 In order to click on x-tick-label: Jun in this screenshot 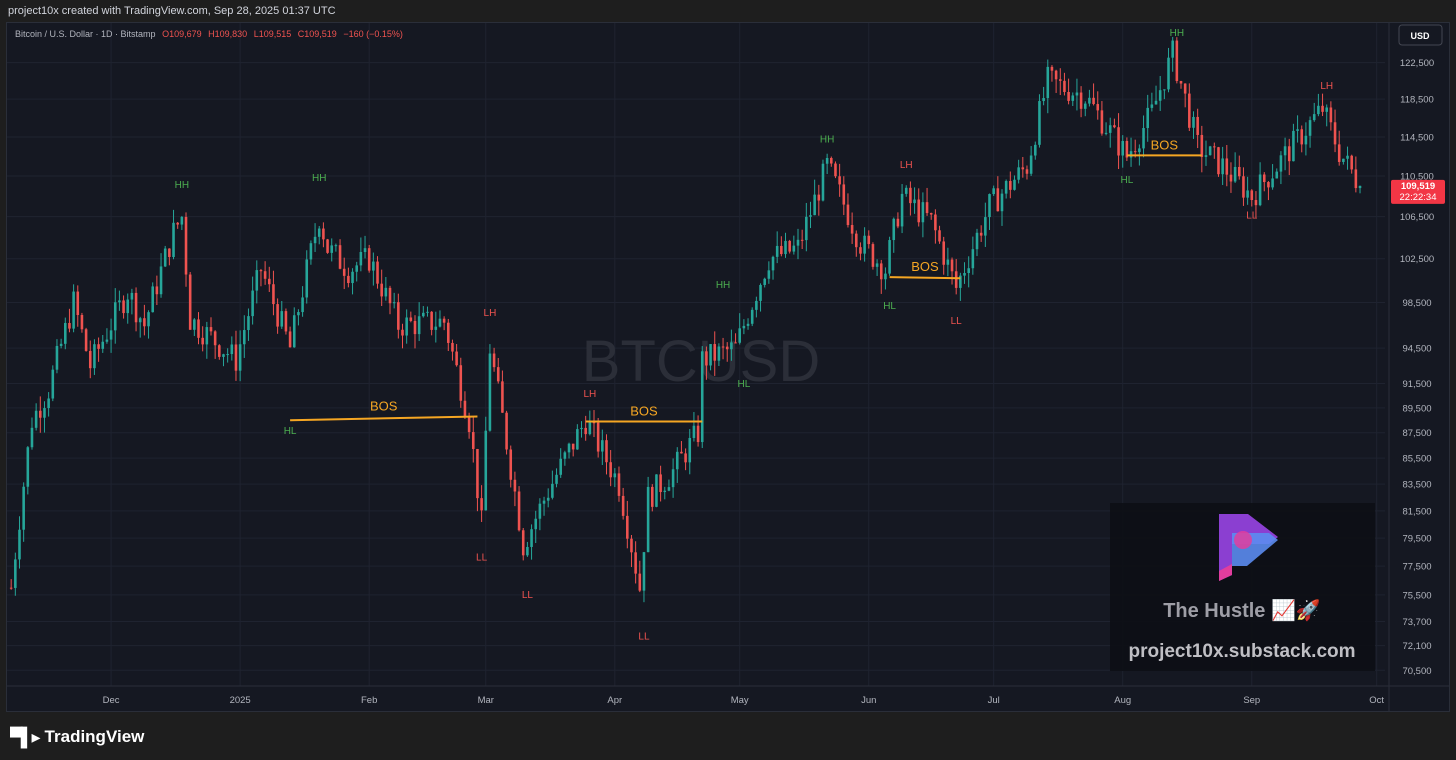, I will do `click(868, 700)`.